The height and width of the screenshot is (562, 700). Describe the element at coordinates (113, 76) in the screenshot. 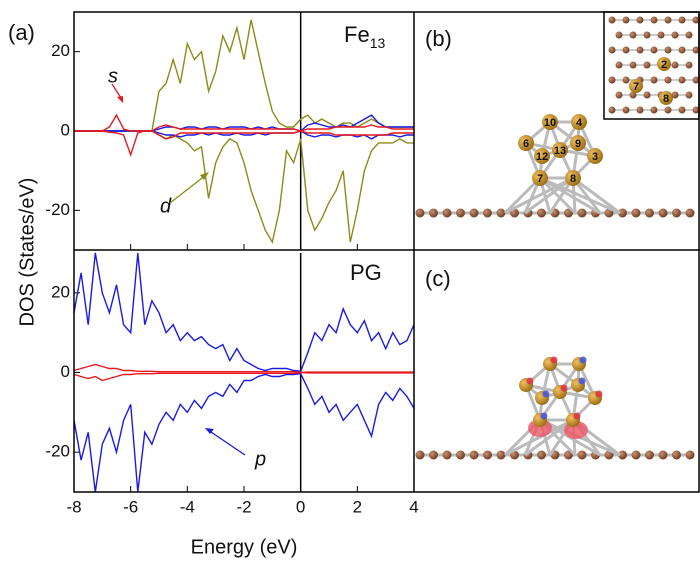

I see `series-label: s` at that location.